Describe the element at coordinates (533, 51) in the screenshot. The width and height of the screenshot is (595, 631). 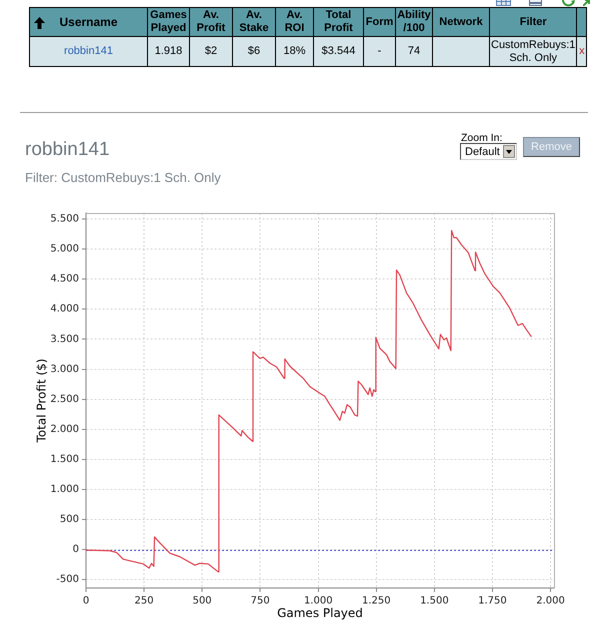
I see `text: CustomRebuys:1 Sch. Only` at that location.